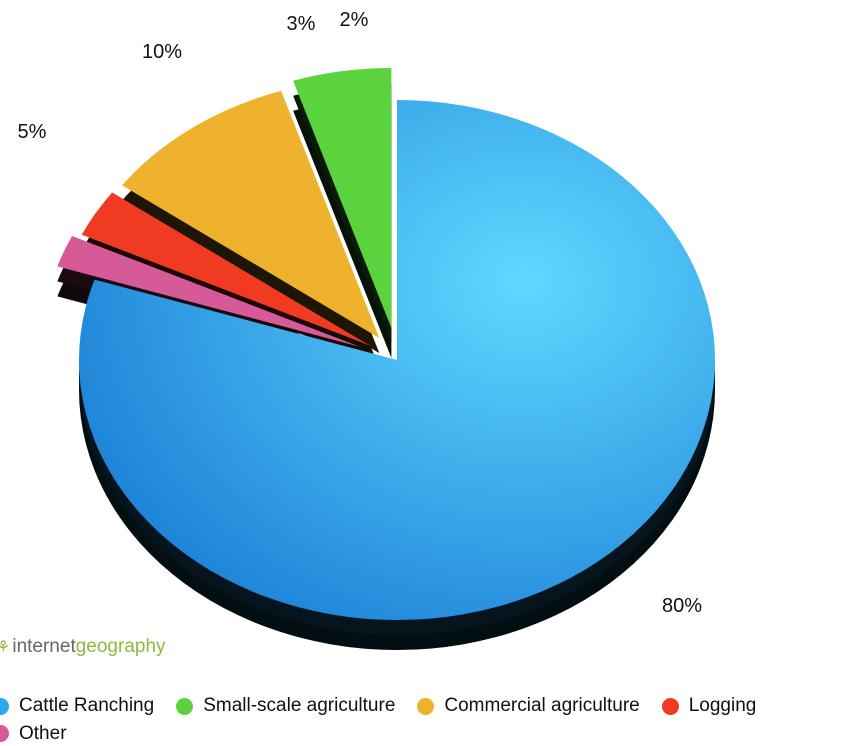  Describe the element at coordinates (208, 291) in the screenshot. I see `pie-slice-other` at that location.